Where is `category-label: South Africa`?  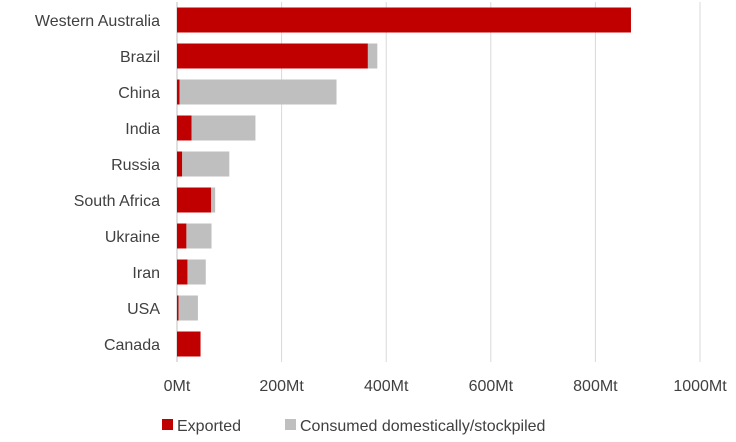
category-label: South Africa is located at coordinates (117, 201).